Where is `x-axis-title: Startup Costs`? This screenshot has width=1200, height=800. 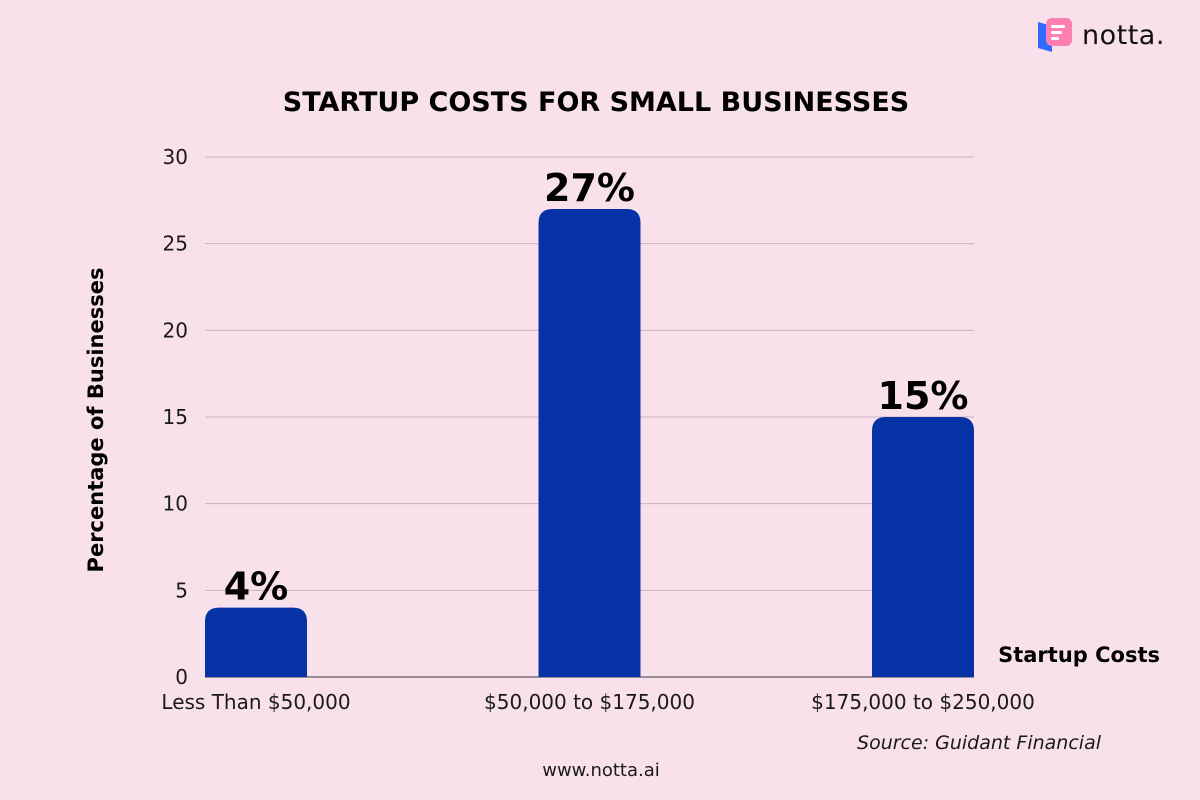 x-axis-title: Startup Costs is located at coordinates (1079, 655).